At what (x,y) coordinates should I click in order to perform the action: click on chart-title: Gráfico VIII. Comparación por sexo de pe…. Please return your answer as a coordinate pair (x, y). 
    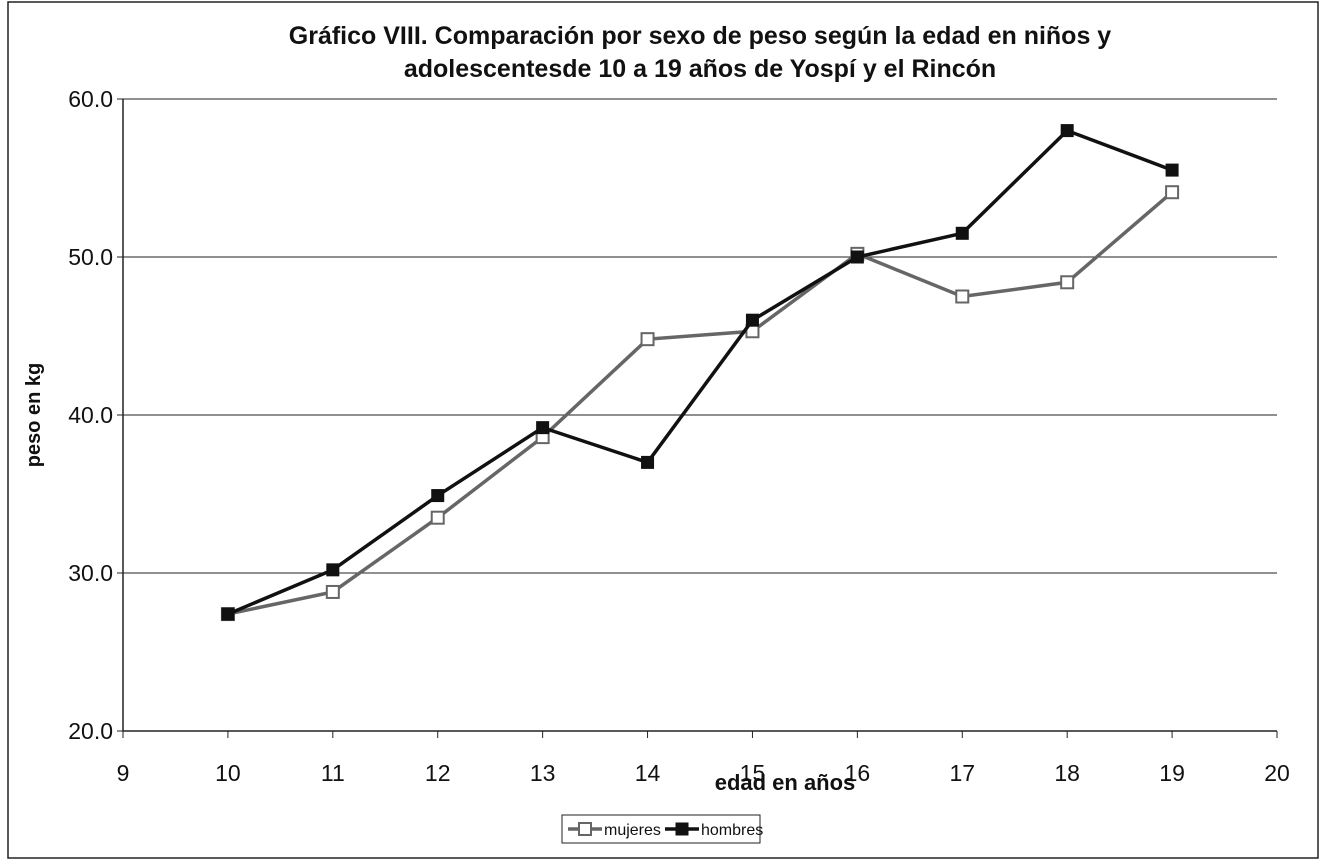
    Looking at the image, I should click on (700, 52).